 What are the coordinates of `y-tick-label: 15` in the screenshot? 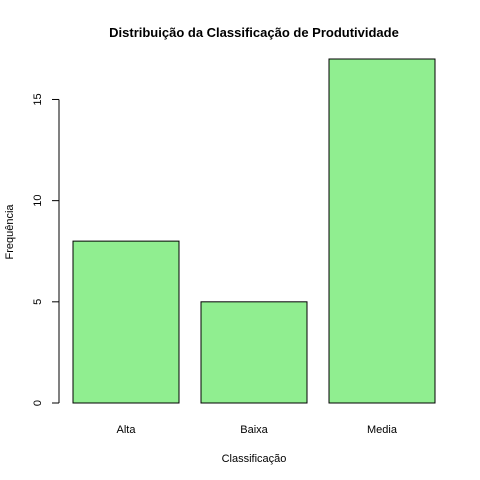 It's located at (38, 99).